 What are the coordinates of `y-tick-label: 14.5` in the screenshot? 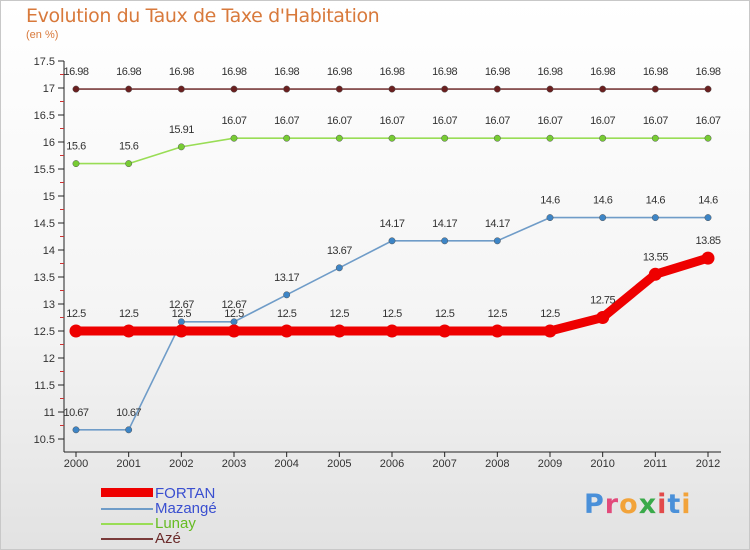 It's located at (44, 224).